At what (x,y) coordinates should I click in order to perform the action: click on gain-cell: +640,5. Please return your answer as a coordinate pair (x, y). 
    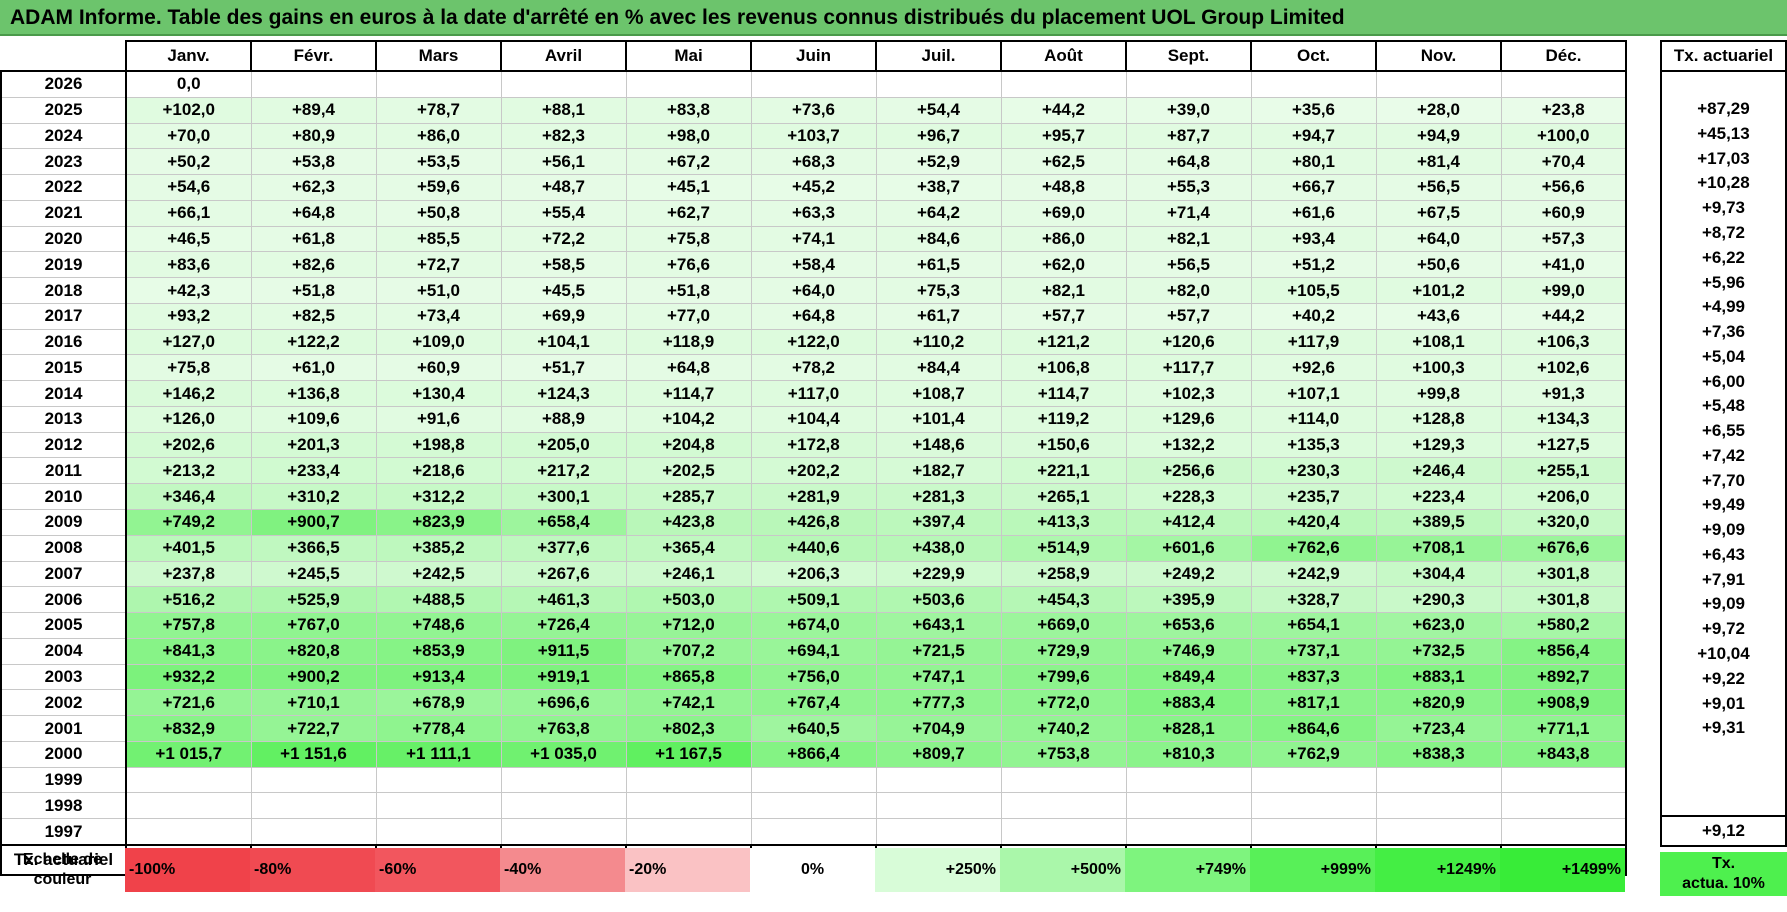
    Looking at the image, I should click on (813, 728).